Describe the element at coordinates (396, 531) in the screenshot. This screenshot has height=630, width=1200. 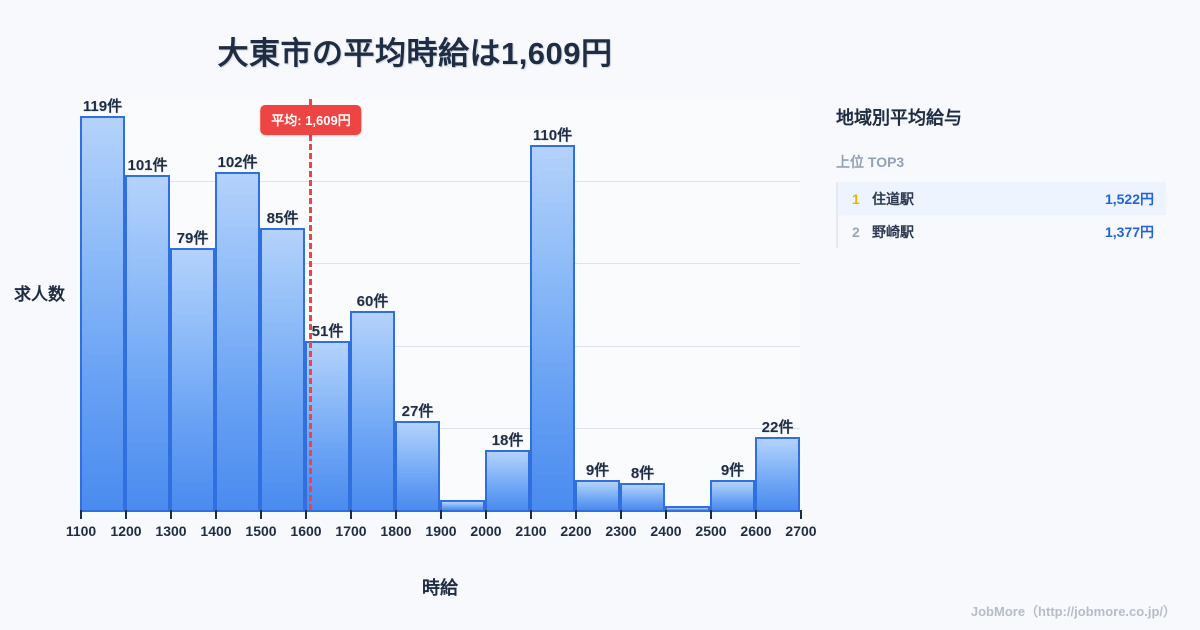
I see `x-axis-tick-label: 1800` at that location.